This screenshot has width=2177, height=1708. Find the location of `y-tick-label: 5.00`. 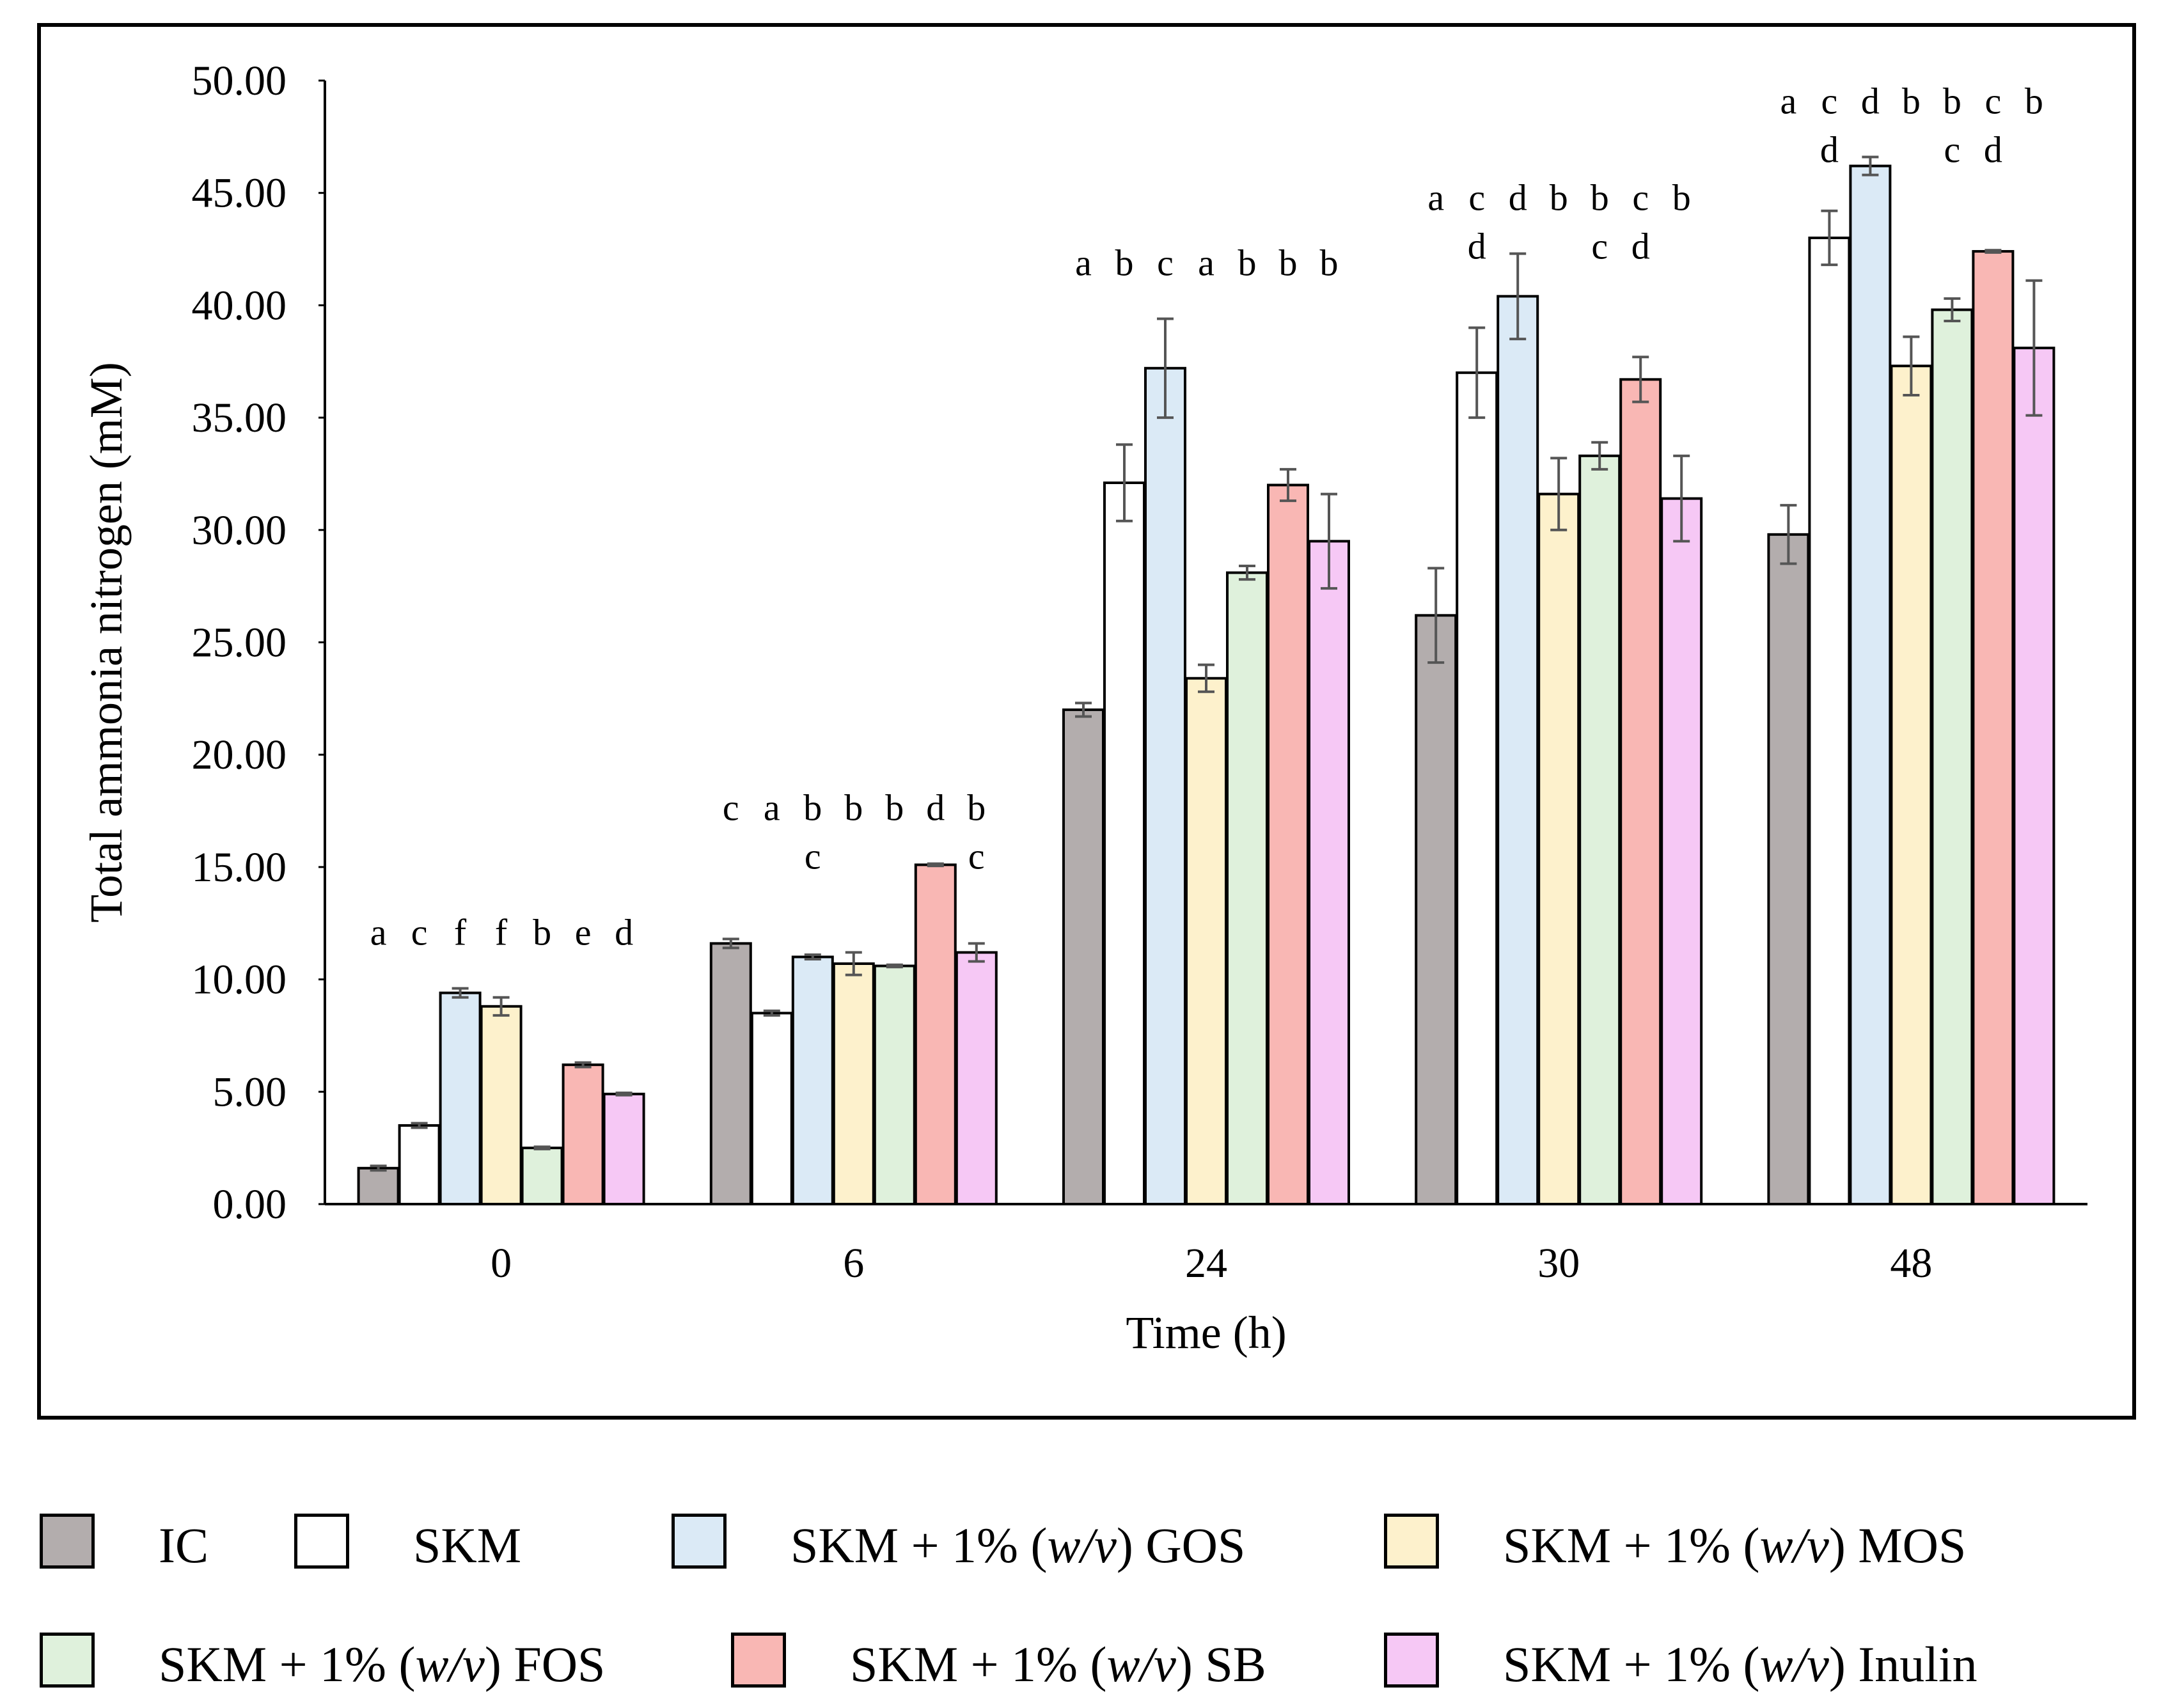

y-tick-label: 5.00 is located at coordinates (250, 1092).